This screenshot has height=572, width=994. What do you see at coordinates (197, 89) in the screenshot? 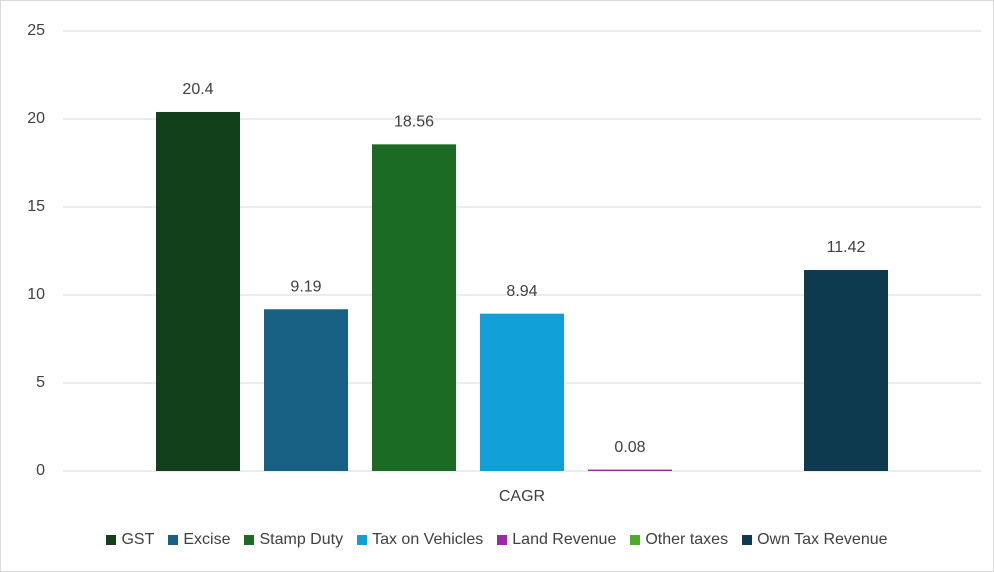
I see `data-label: 20.4` at bounding box center [197, 89].